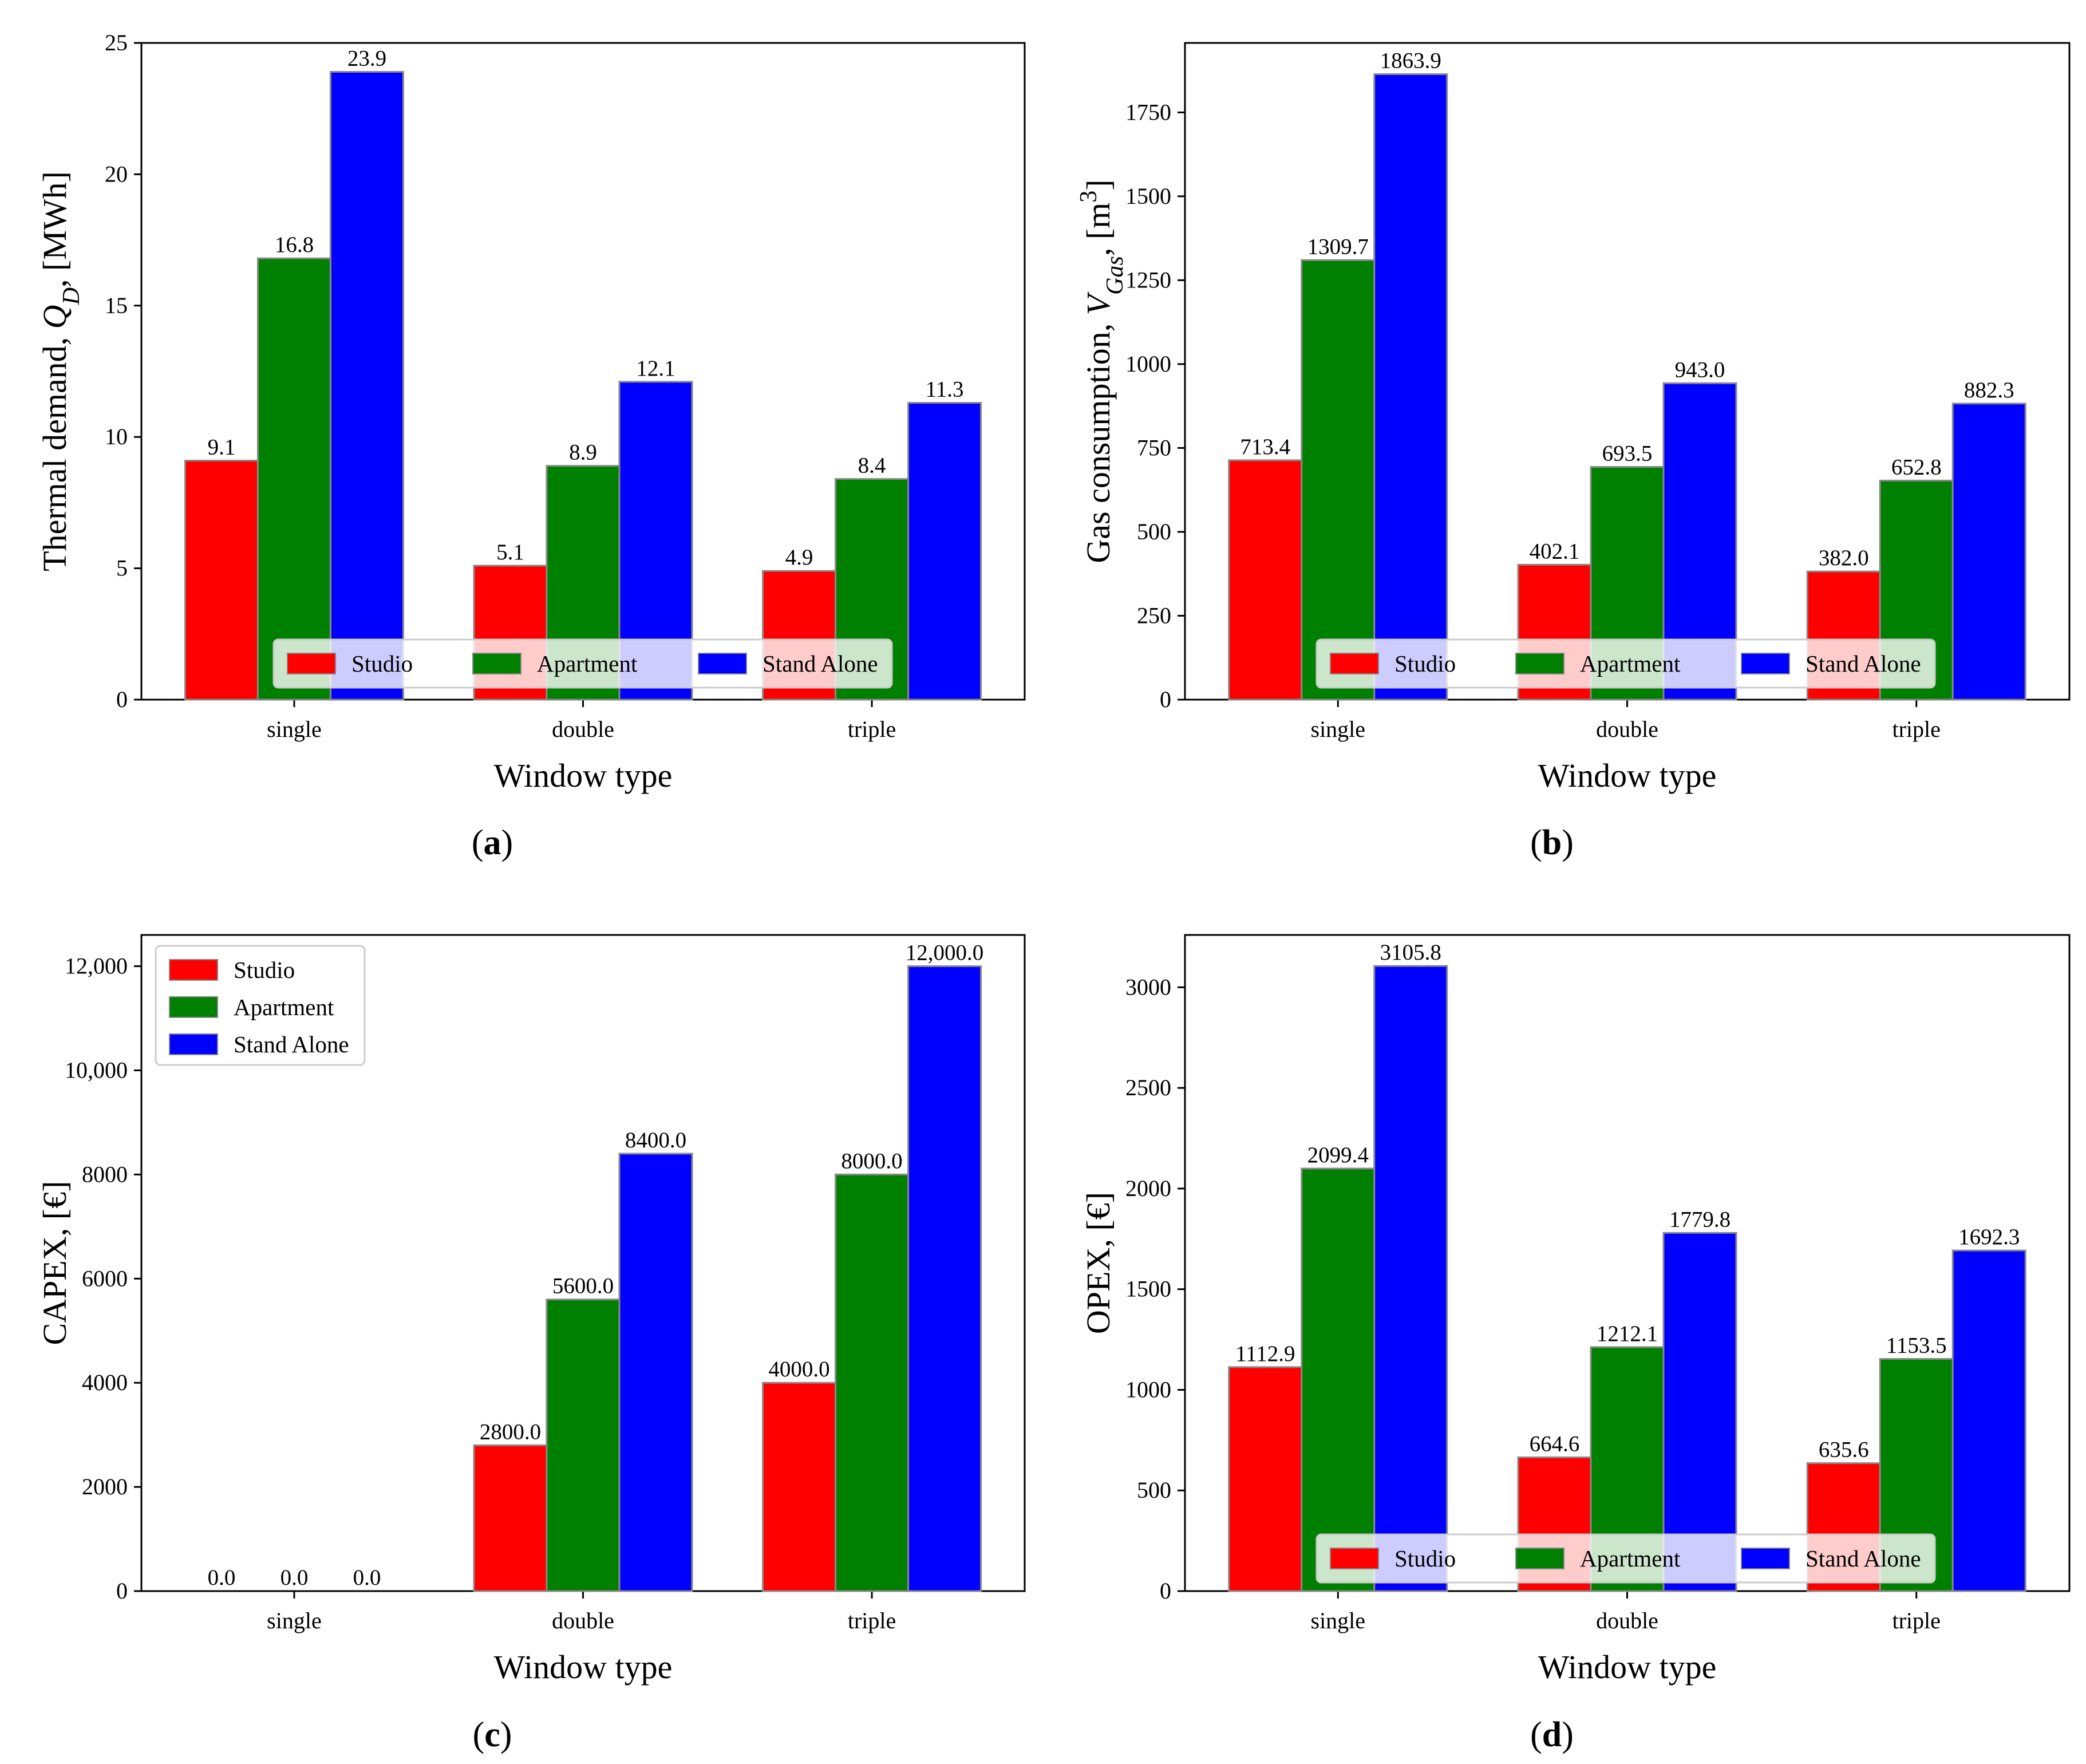  Describe the element at coordinates (945, 389) in the screenshot. I see `bar-value-label: 11.3` at that location.